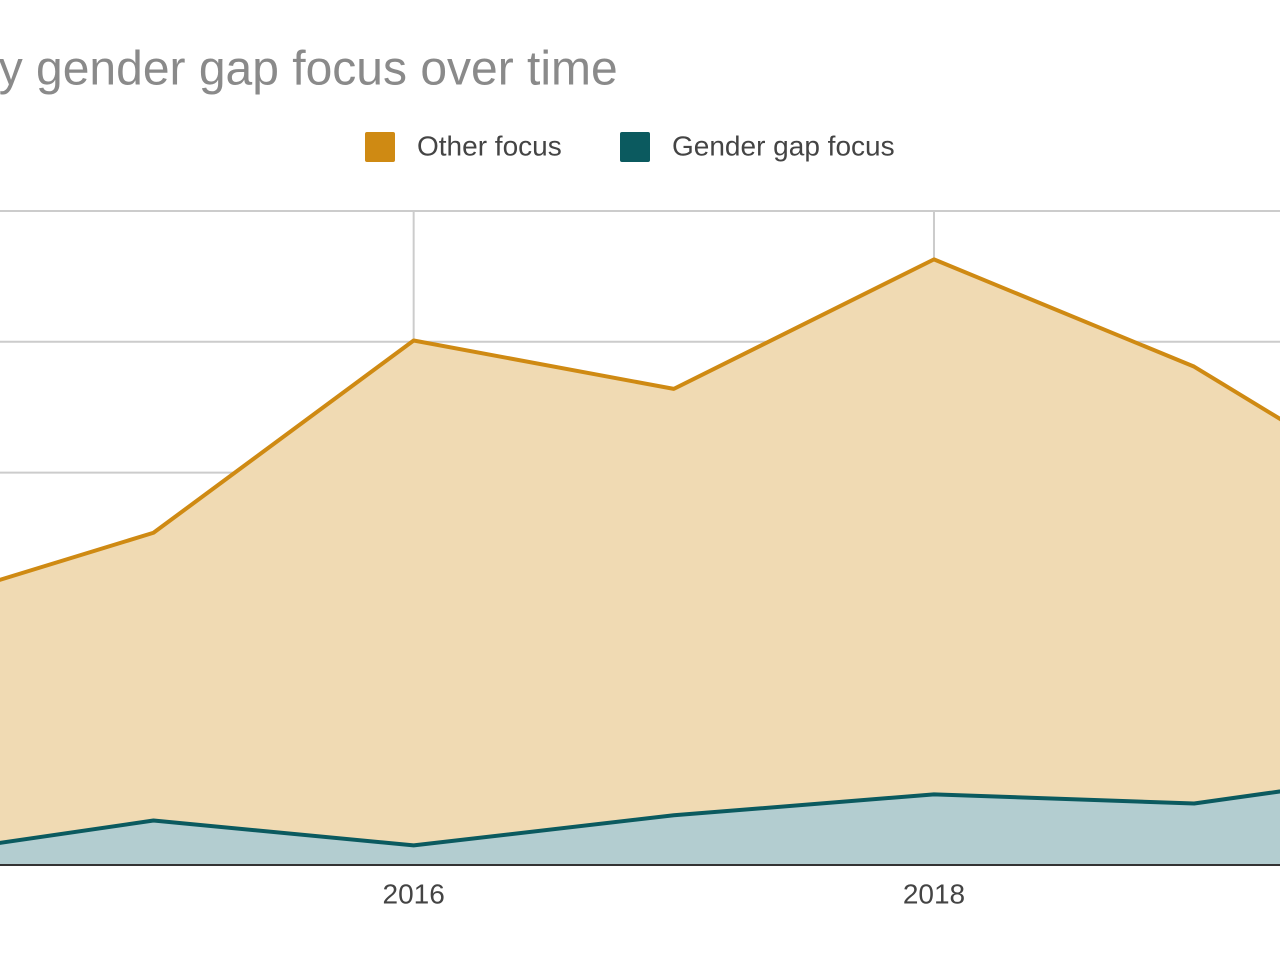  What do you see at coordinates (783, 145) in the screenshot?
I see `legend-label: Gender gap focus` at bounding box center [783, 145].